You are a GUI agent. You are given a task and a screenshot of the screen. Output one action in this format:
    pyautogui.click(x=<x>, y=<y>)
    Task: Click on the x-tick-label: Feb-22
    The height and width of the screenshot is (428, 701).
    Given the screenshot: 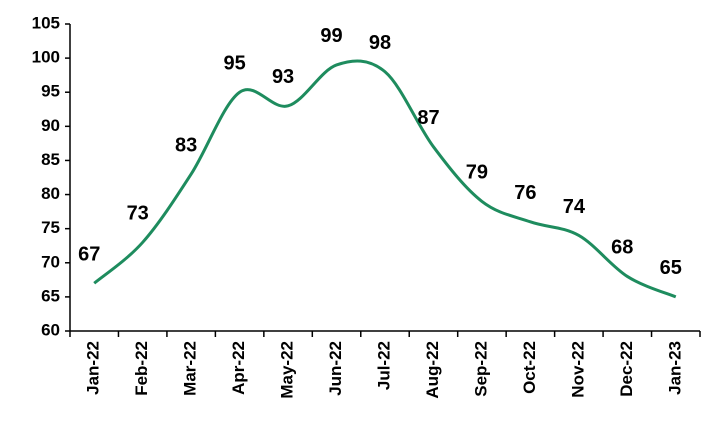 What is the action you would take?
    pyautogui.click(x=141, y=368)
    